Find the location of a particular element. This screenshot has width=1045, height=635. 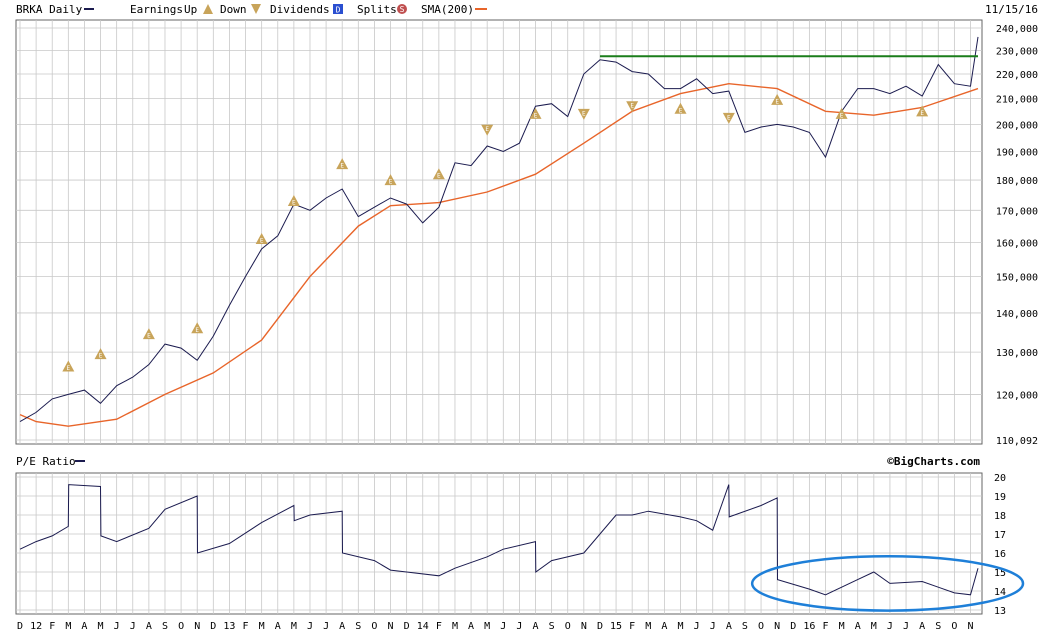

dividends-icon is located at coordinates (338, 9).